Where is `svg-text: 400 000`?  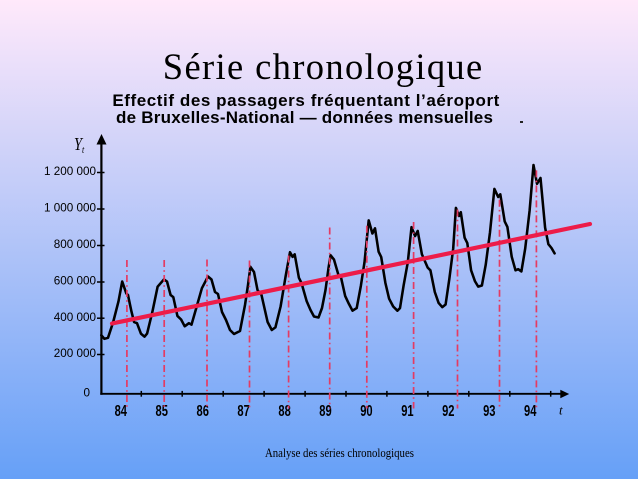
svg-text: 400 000 is located at coordinates (75, 317).